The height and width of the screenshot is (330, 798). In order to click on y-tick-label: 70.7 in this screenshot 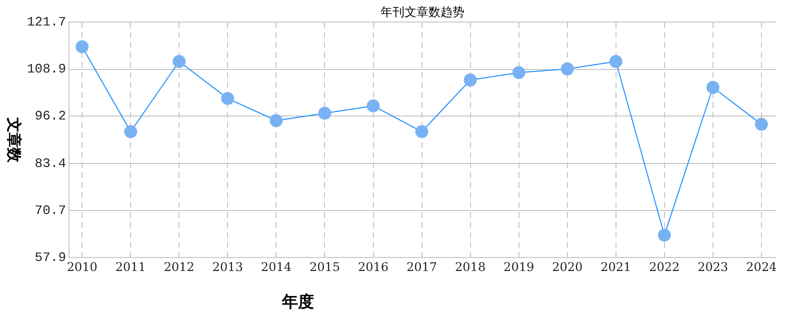, I will do `click(50, 210)`.